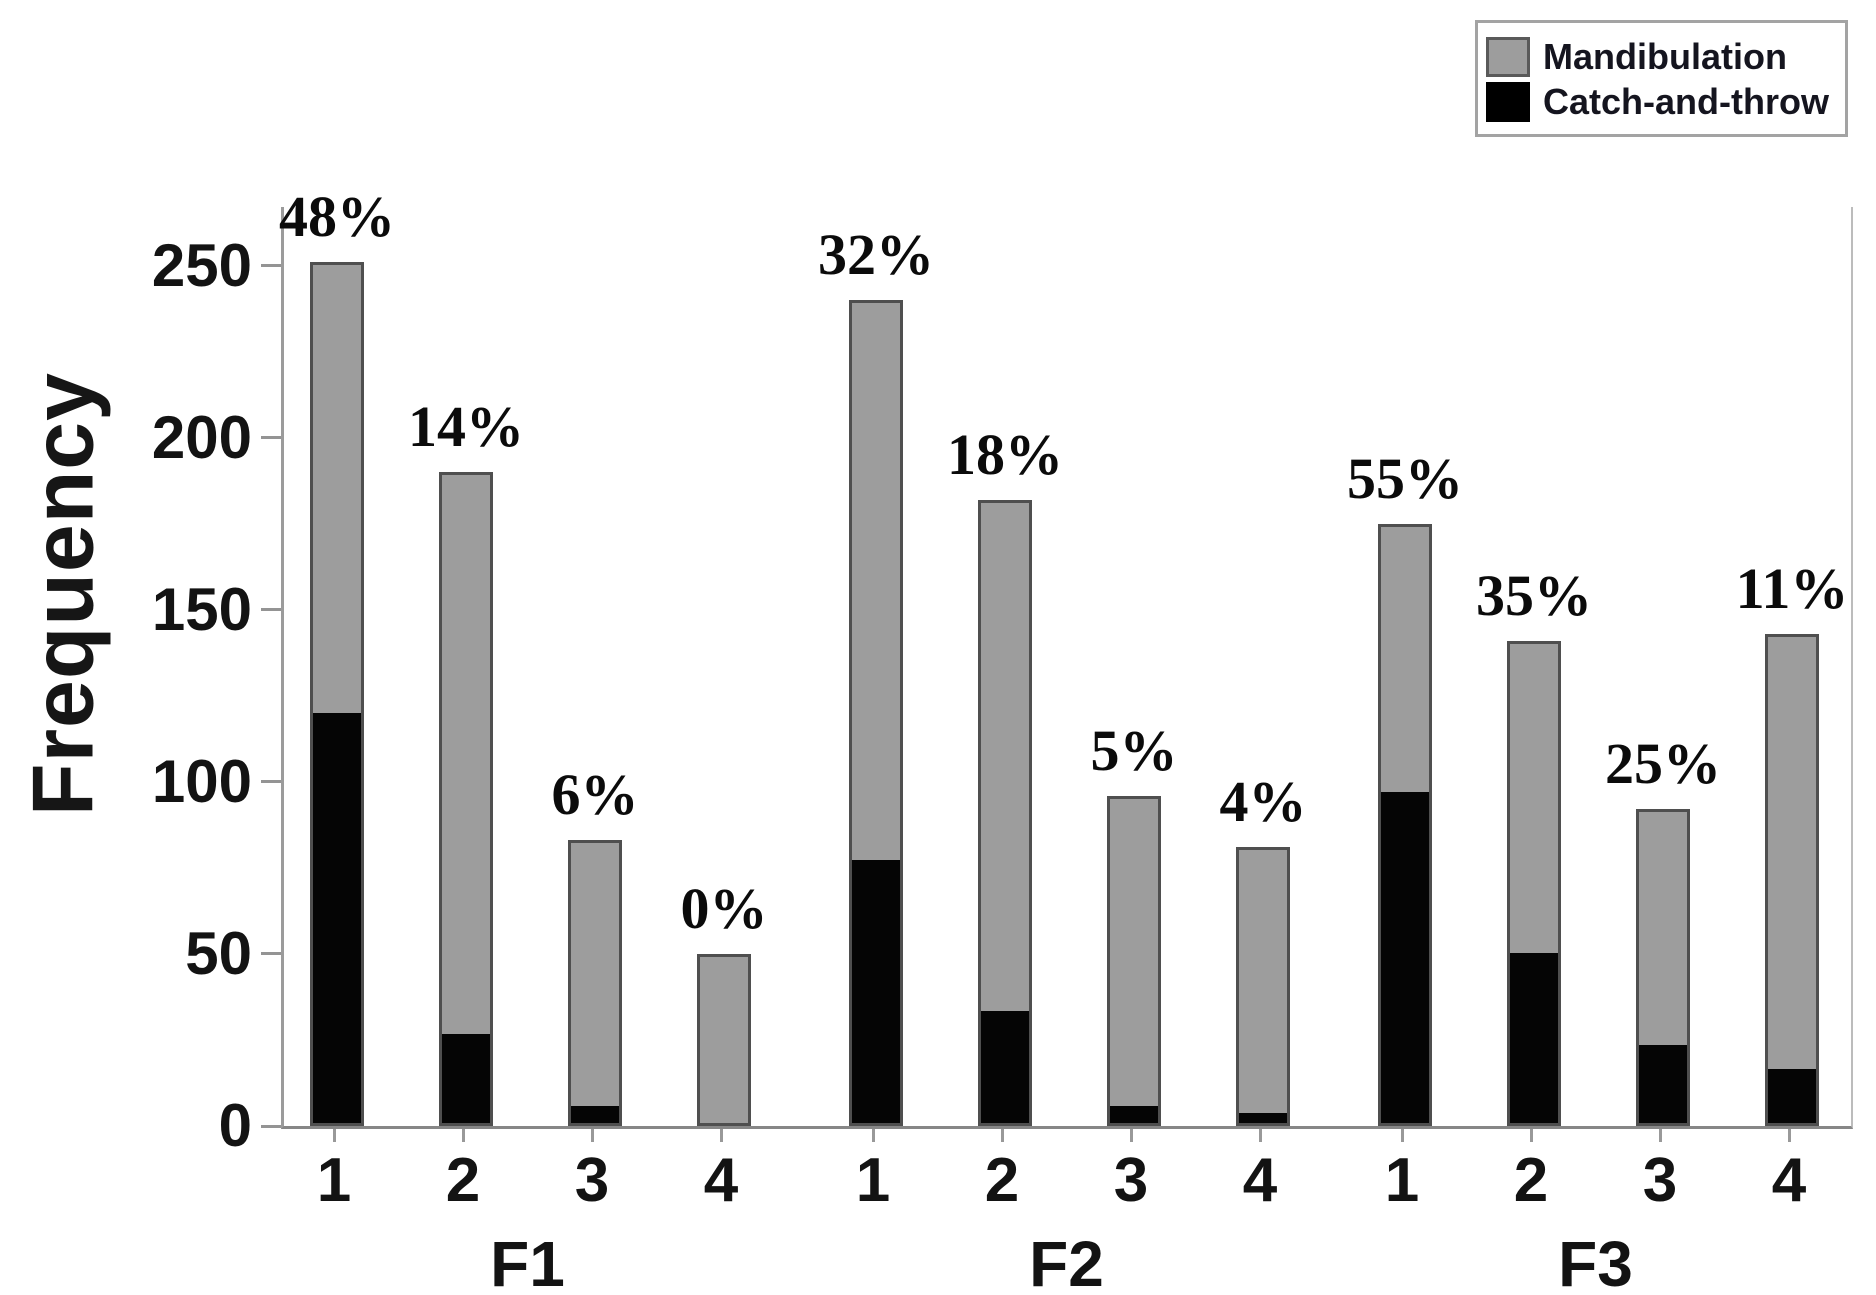 Image resolution: width=1876 pixels, height=1295 pixels. Describe the element at coordinates (201, 437) in the screenshot. I see `y-tick-label: 200` at that location.